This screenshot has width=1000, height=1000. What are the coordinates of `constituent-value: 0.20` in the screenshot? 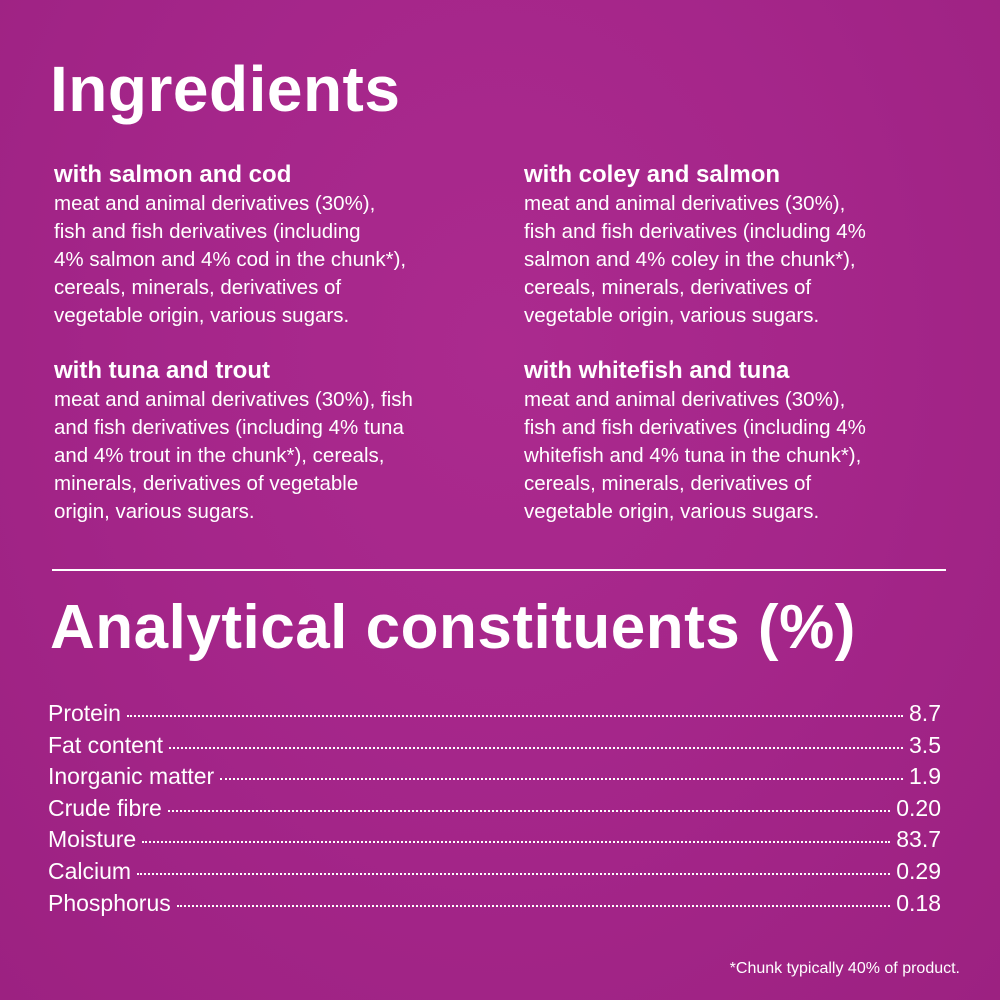 It's located at (918, 807).